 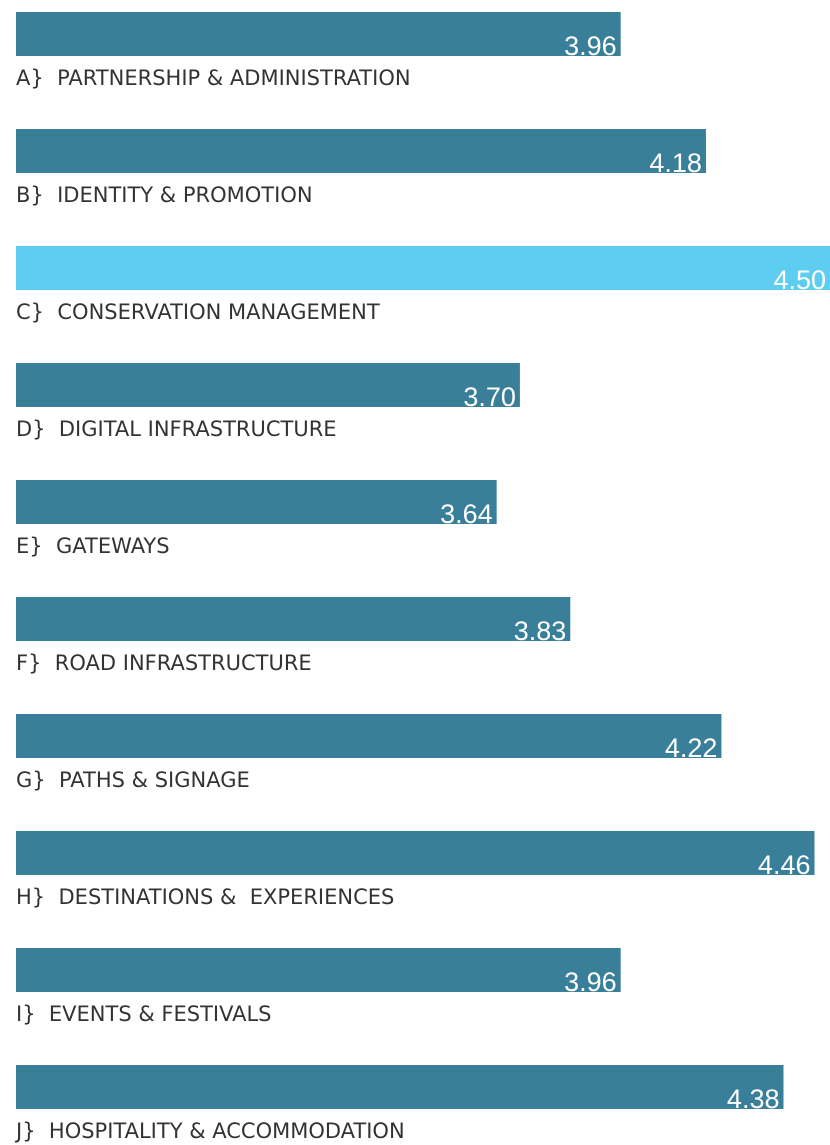 What do you see at coordinates (209, 1131) in the screenshot?
I see `category-label: J} HOSPITALITY & ACCOMMODATION` at bounding box center [209, 1131].